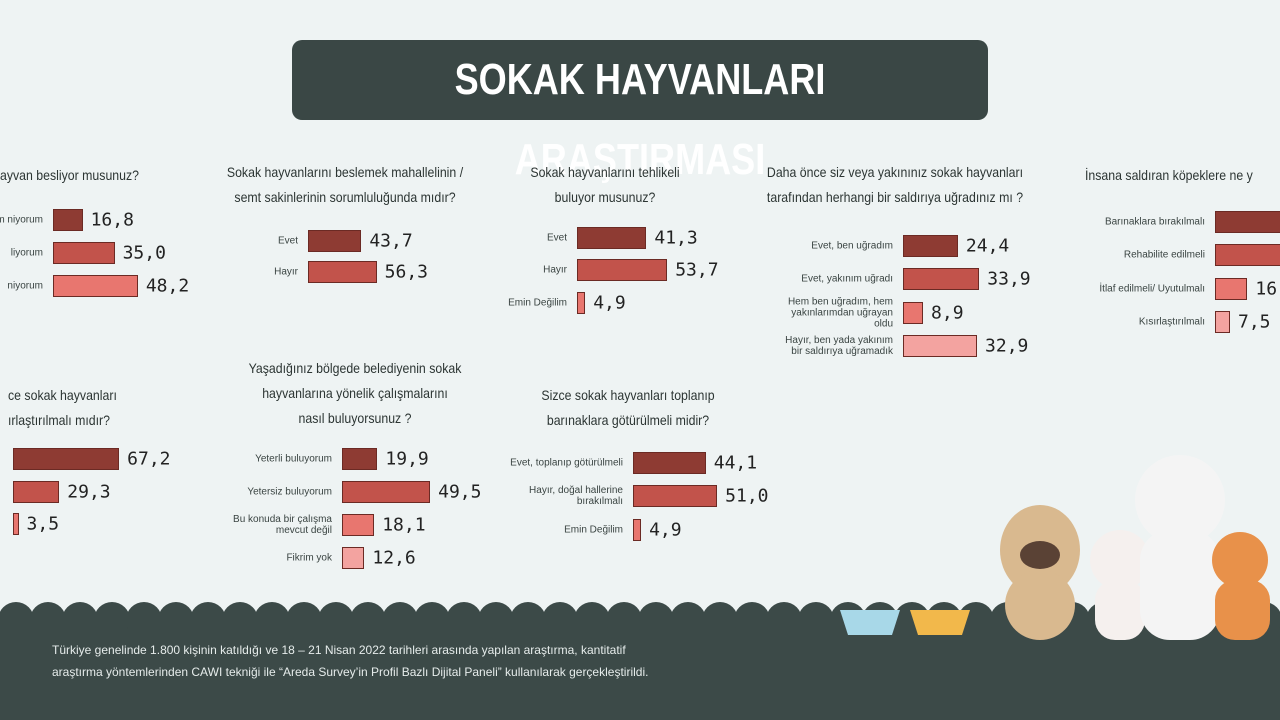  What do you see at coordinates (1154, 222) in the screenshot?
I see `category-label: Barınaklara bırakılmalı` at bounding box center [1154, 222].